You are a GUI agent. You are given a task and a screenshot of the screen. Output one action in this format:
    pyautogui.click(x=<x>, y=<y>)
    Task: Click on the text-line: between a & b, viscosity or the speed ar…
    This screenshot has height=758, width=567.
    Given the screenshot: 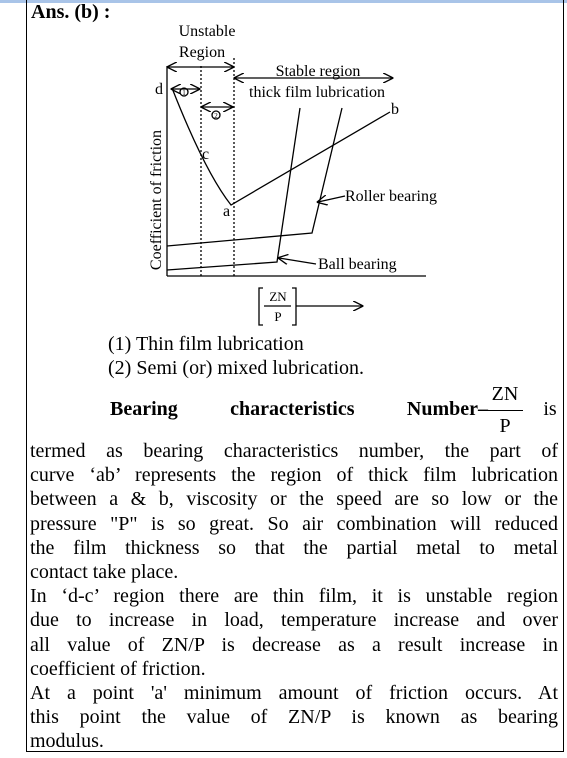 What is the action you would take?
    pyautogui.click(x=294, y=499)
    